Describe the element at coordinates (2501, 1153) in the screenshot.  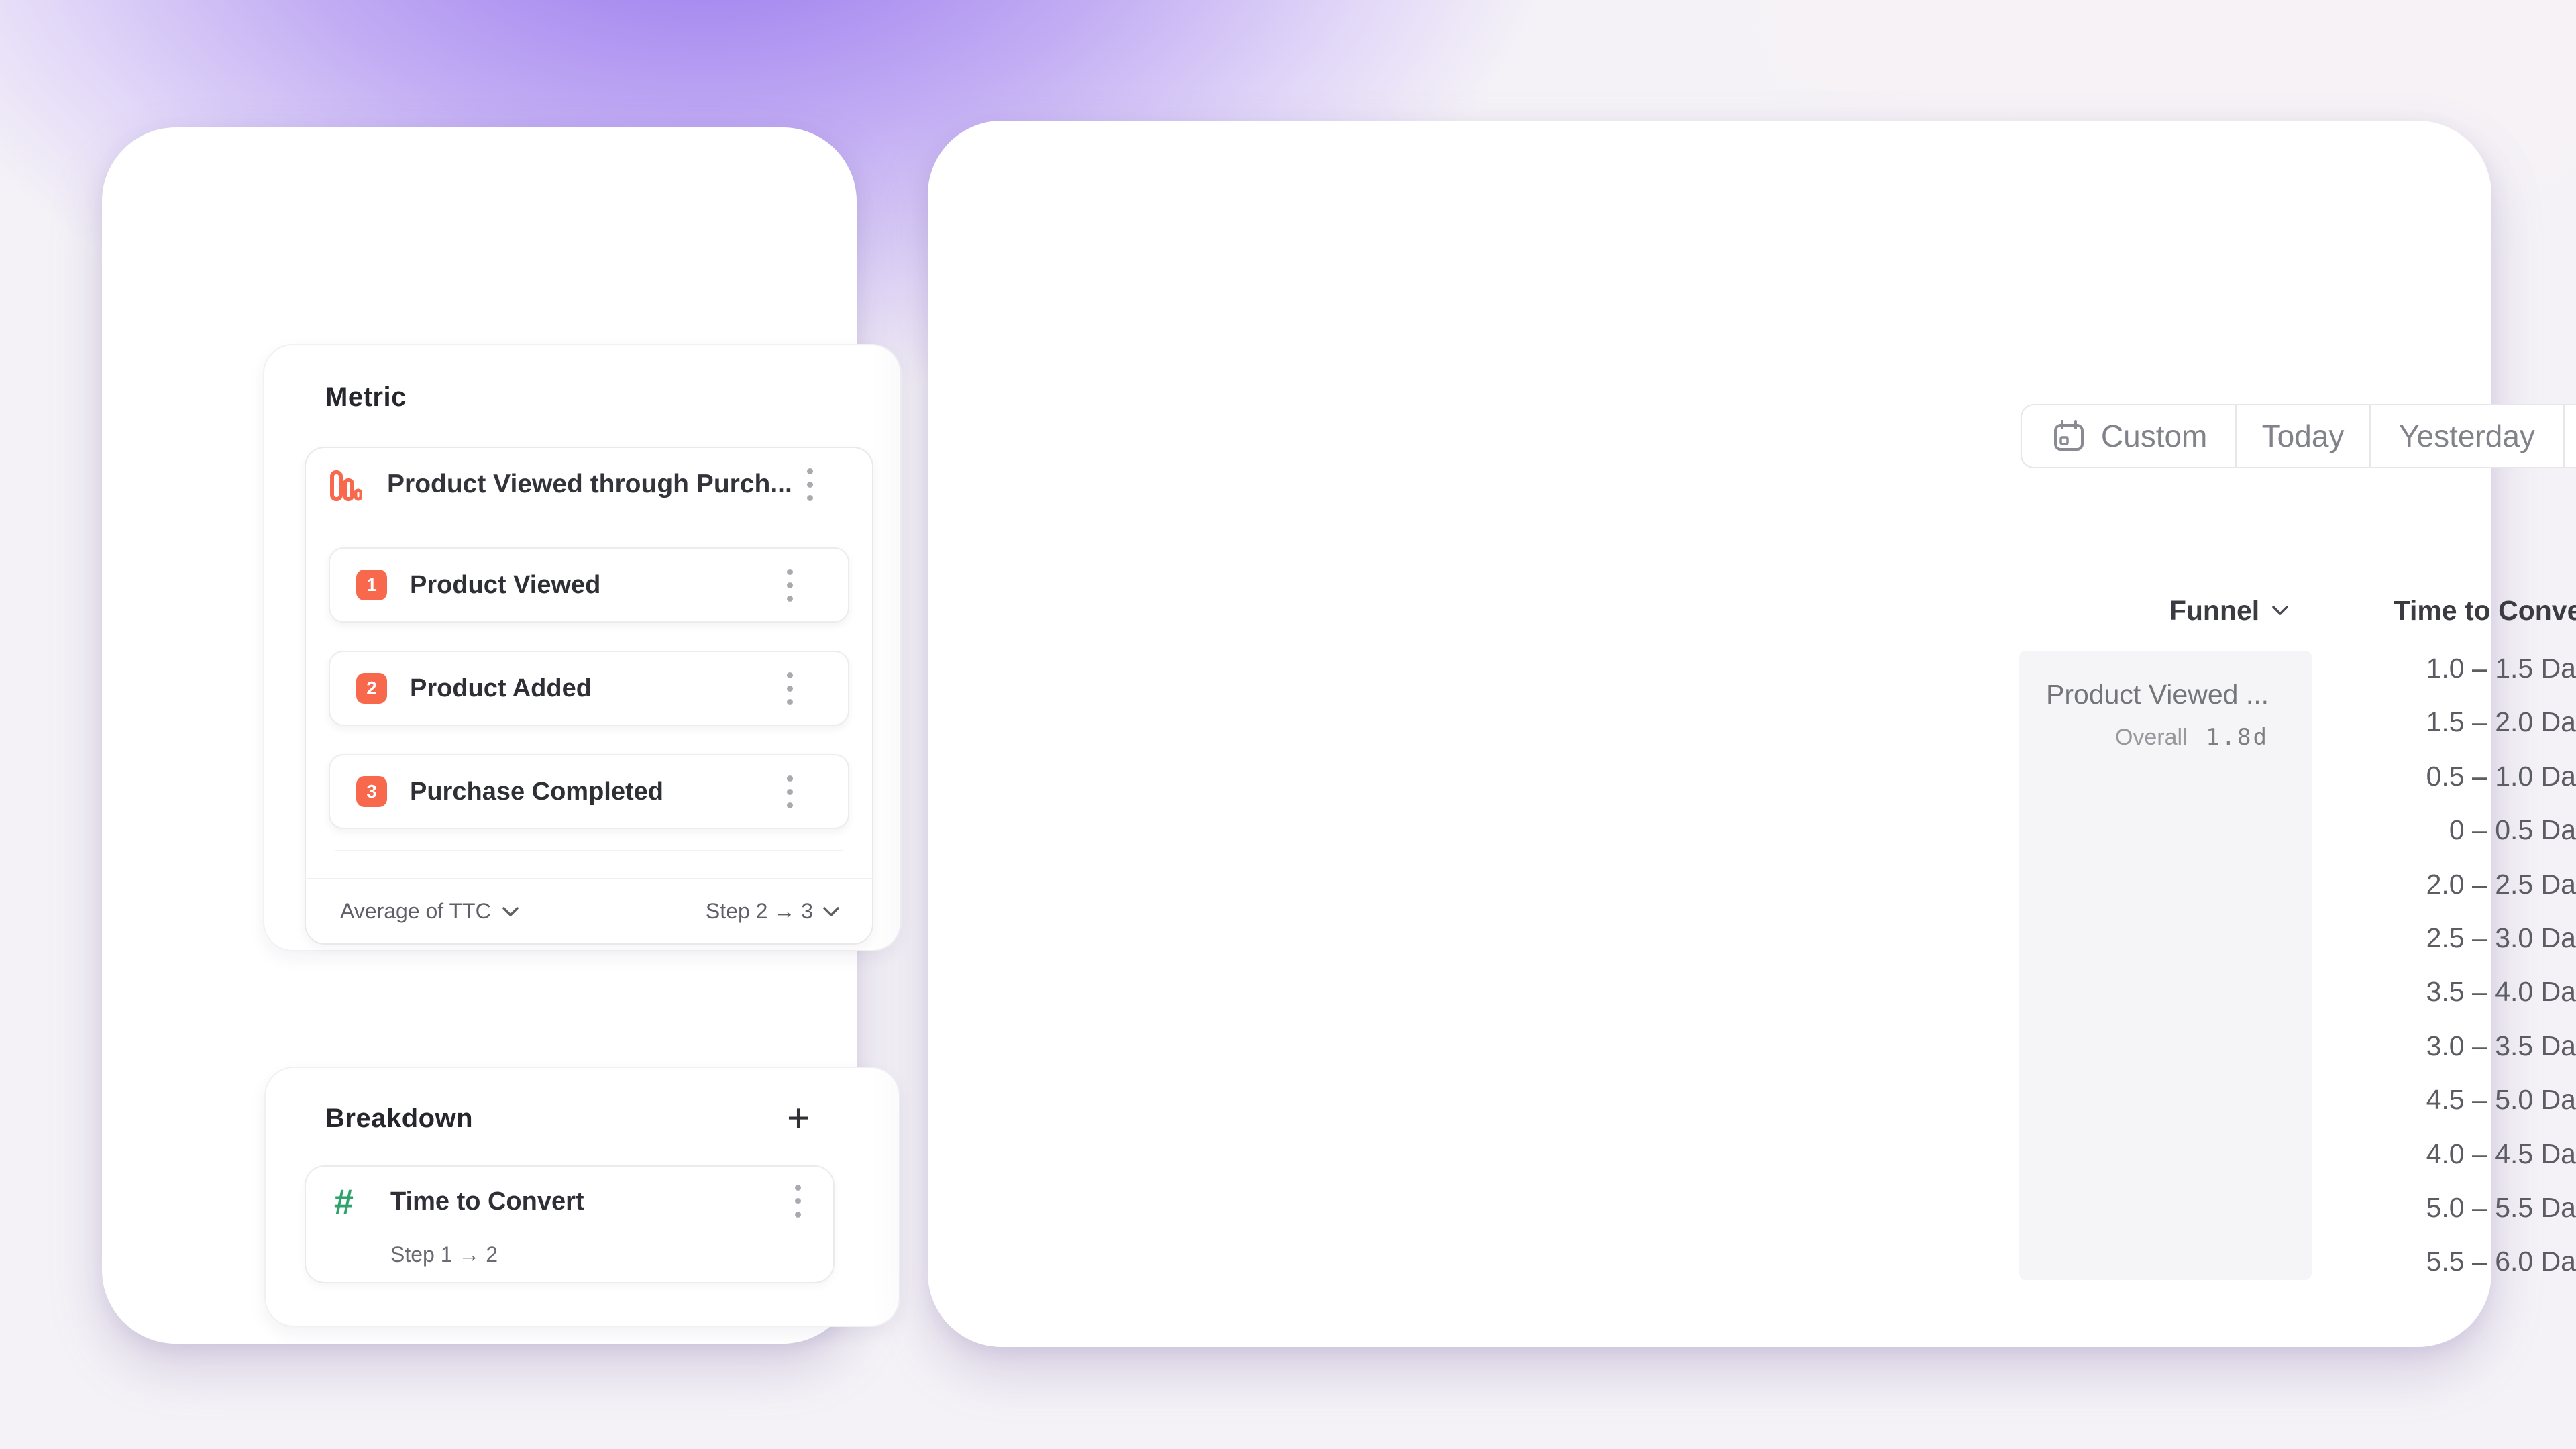
I see `bucket-label: 4.0 – 4.5 Days` at that location.